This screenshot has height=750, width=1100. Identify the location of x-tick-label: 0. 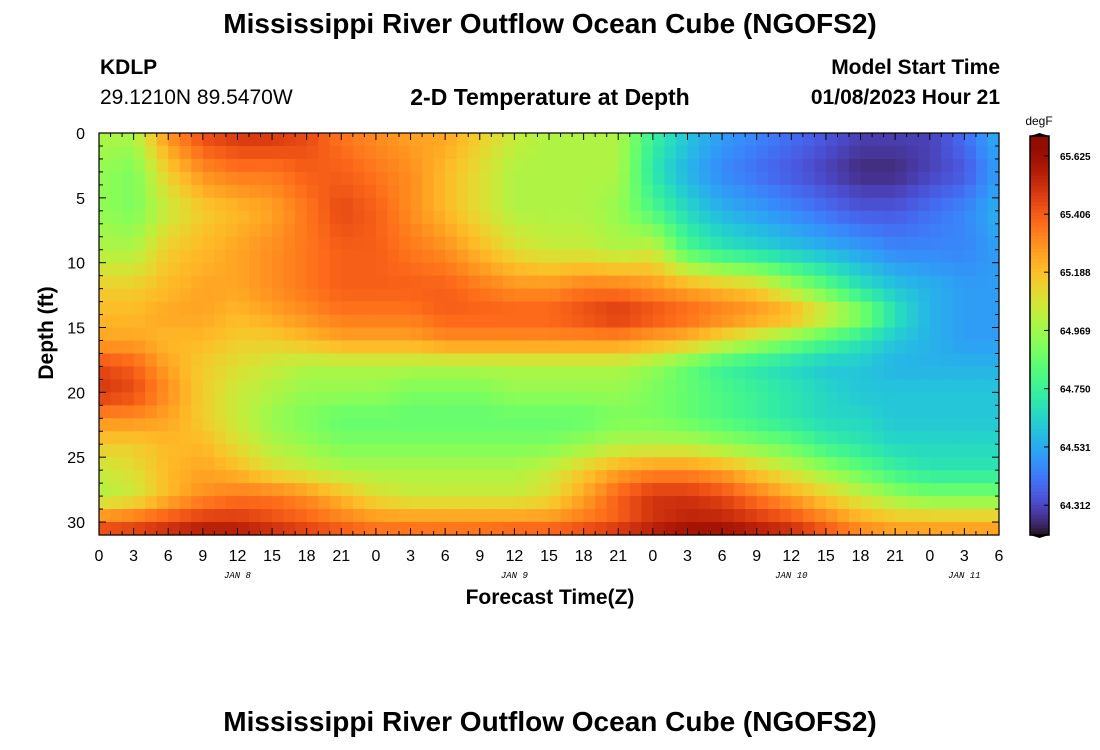
(929, 556).